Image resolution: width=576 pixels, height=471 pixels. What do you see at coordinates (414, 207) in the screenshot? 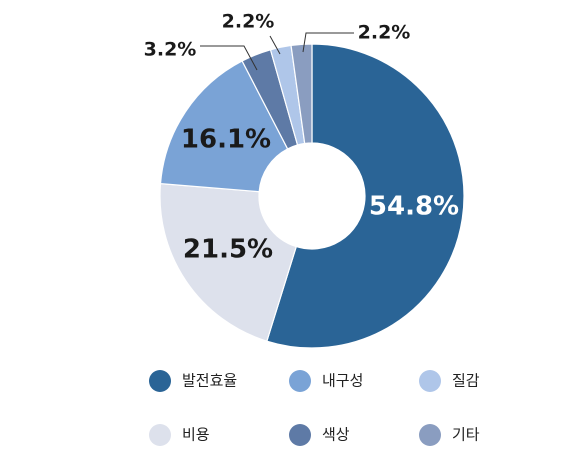
I see `data-label: 54.8%` at bounding box center [414, 207].